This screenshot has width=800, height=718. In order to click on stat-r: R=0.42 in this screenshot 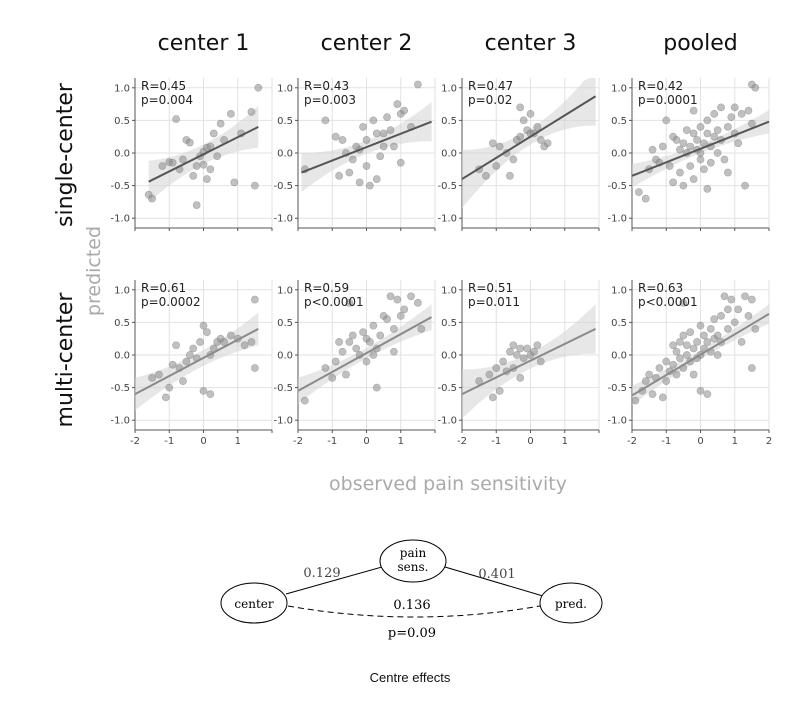, I will do `click(660, 86)`.